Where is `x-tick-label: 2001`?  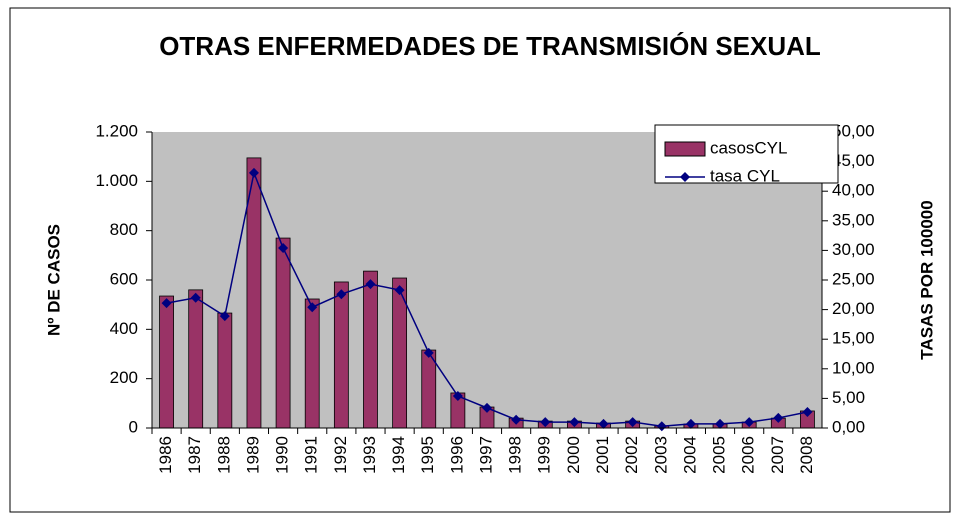 x-tick-label: 2001 is located at coordinates (602, 455).